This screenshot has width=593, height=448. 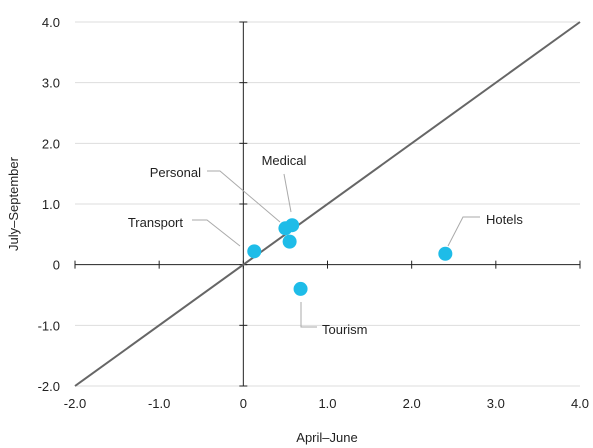 What do you see at coordinates (49, 386) in the screenshot?
I see `y-tick-label: -2.0` at bounding box center [49, 386].